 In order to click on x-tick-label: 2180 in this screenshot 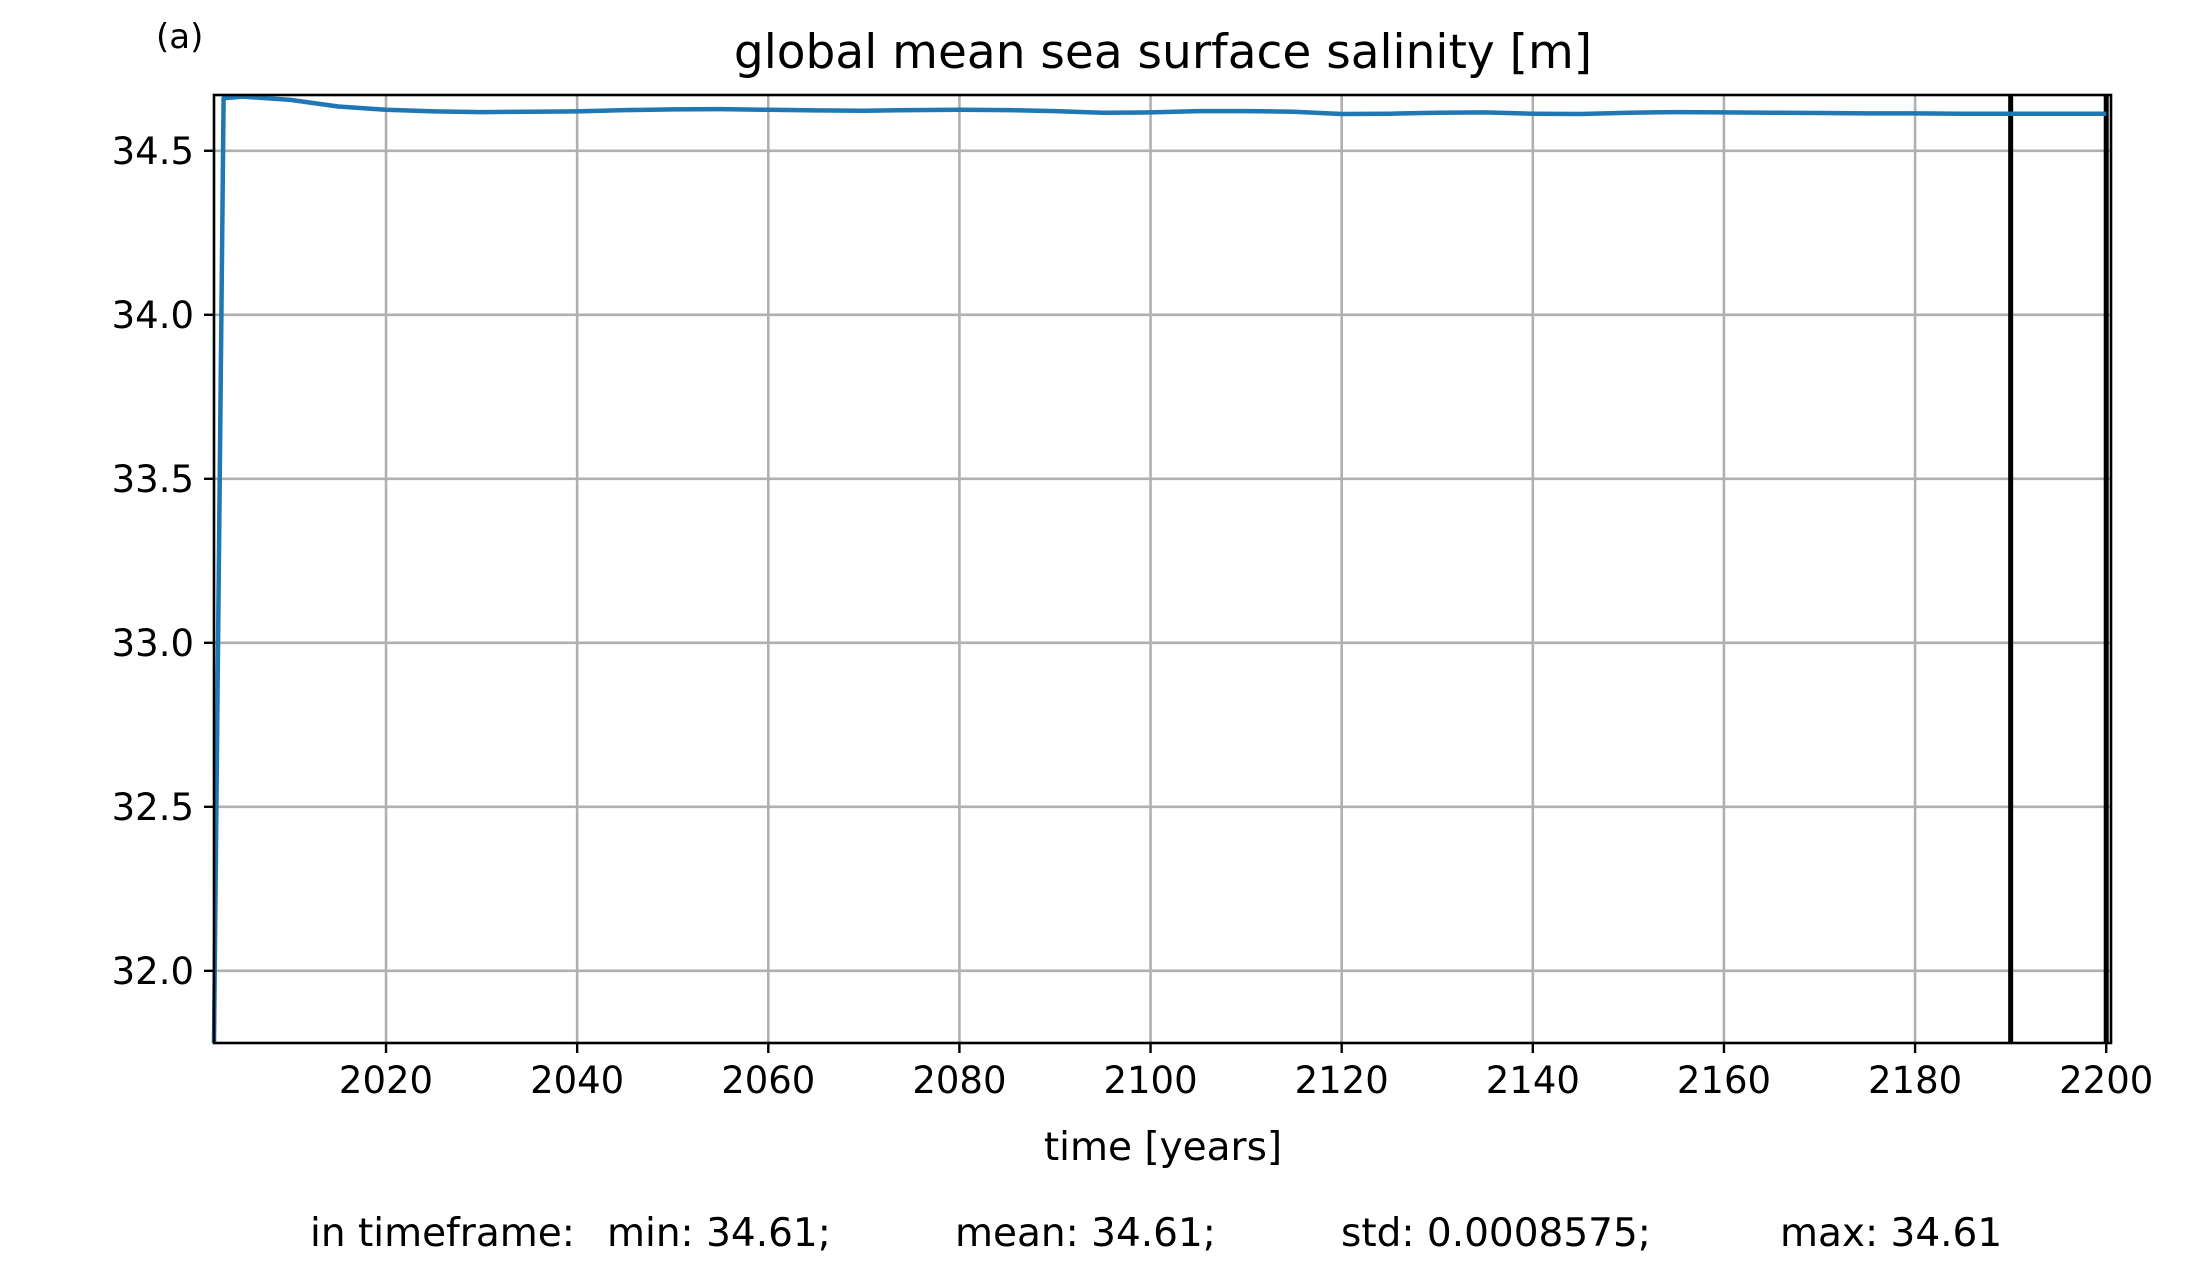, I will do `click(1915, 1080)`.